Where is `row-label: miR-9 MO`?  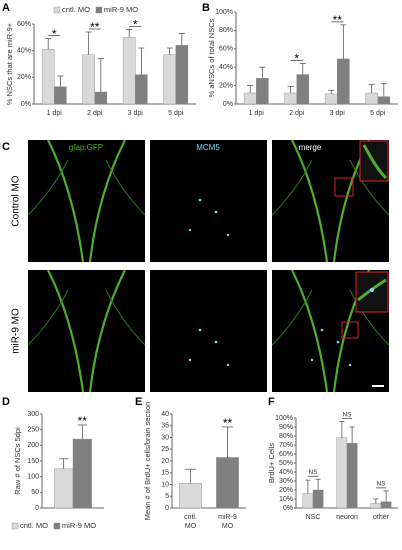 row-label: miR-9 MO is located at coordinates (16, 331).